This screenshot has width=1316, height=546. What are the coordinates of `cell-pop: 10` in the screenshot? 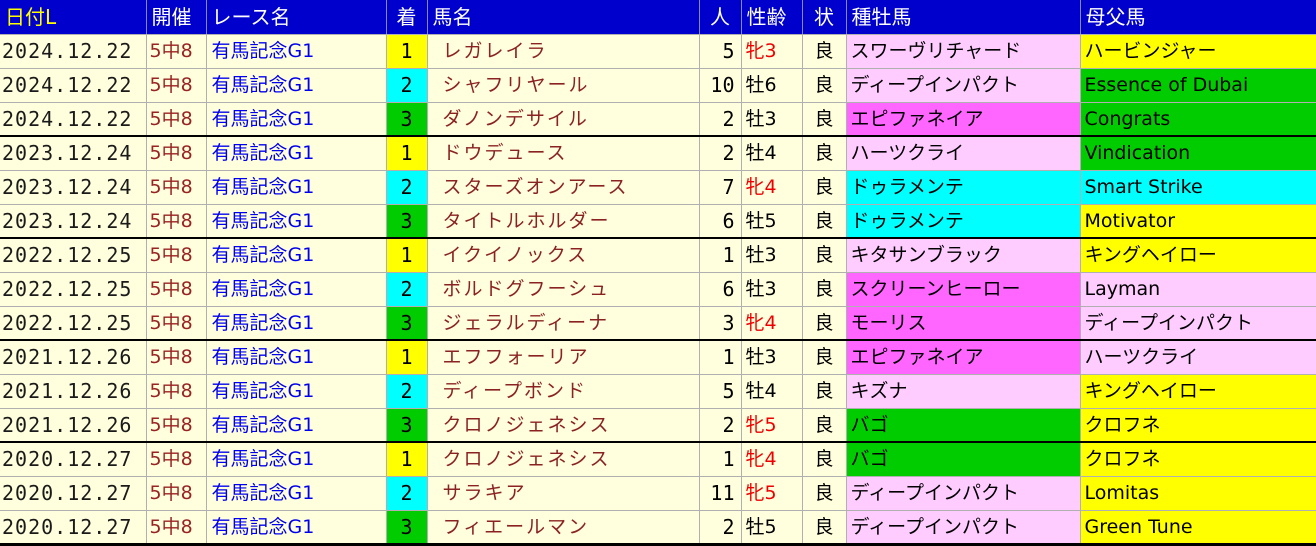 It's located at (720, 85).